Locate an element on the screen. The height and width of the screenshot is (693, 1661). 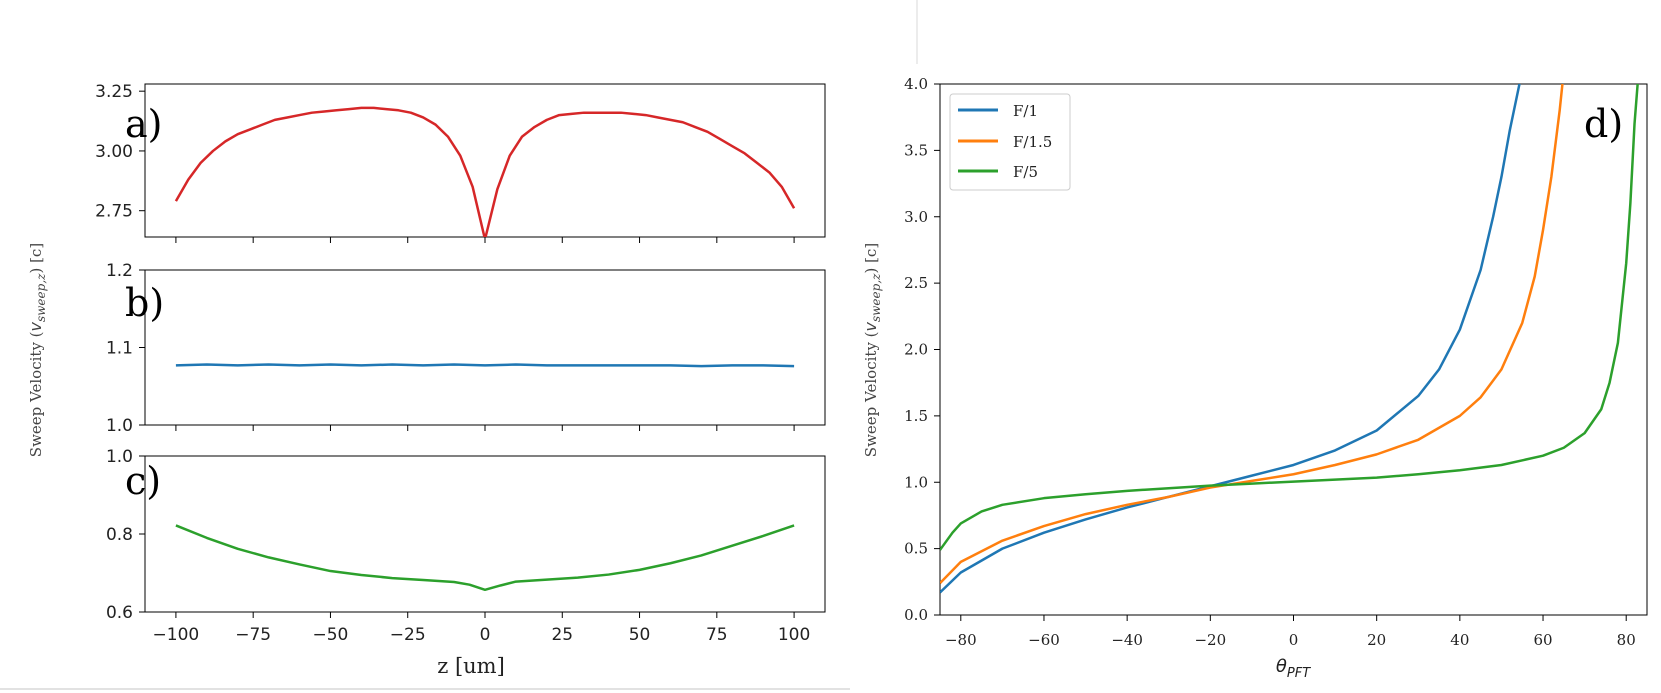
legend: F/1 F/1.5 F/5 is located at coordinates (1010, 142).